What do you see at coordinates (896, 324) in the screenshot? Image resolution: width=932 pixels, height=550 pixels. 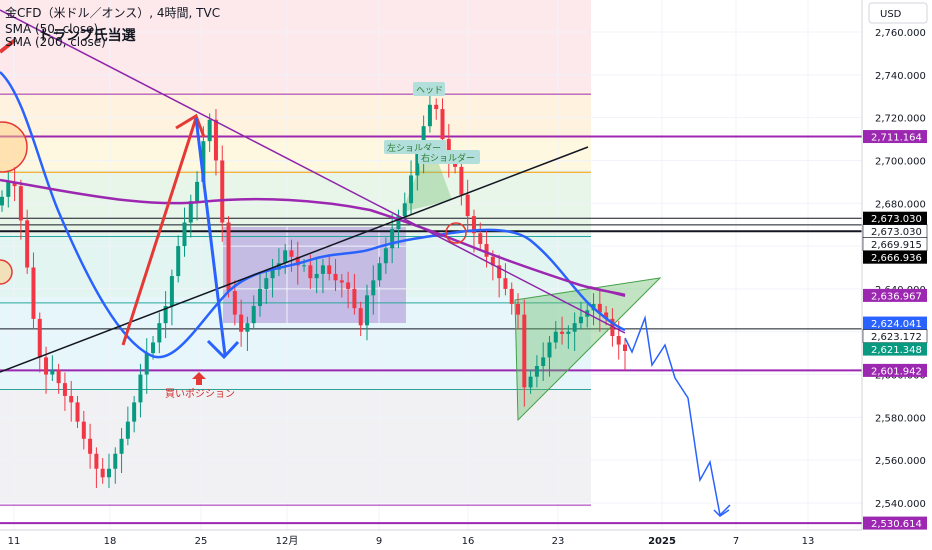 I see `price-tag-label: 2,624.041` at bounding box center [896, 324].